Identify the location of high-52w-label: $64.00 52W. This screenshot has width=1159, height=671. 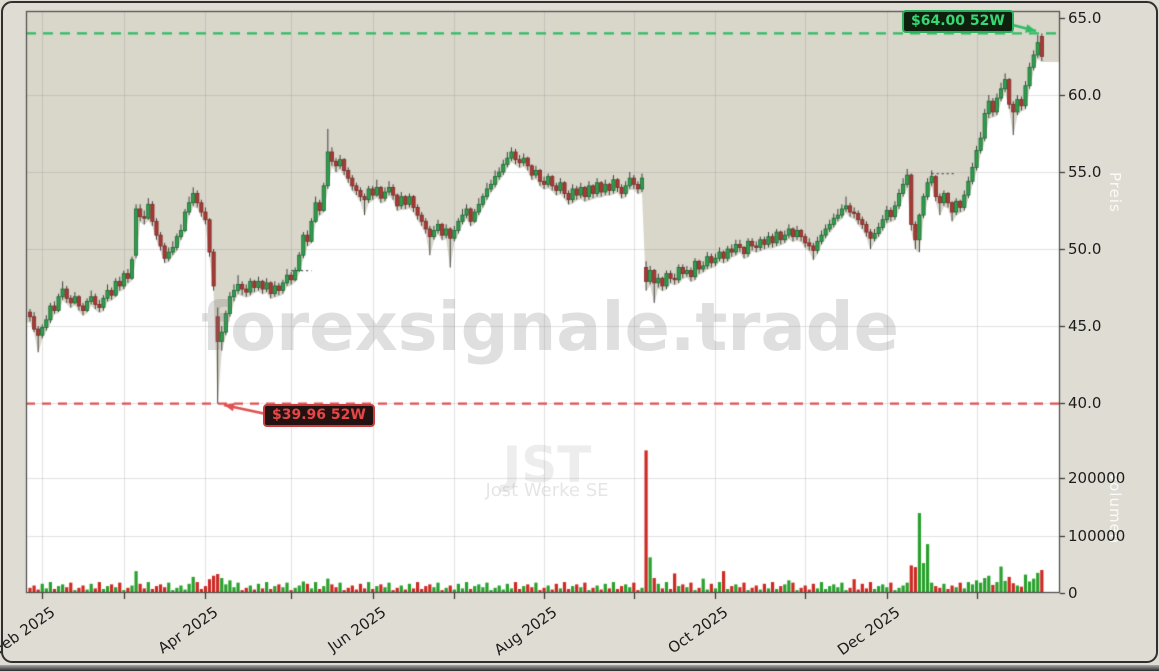
(958, 21).